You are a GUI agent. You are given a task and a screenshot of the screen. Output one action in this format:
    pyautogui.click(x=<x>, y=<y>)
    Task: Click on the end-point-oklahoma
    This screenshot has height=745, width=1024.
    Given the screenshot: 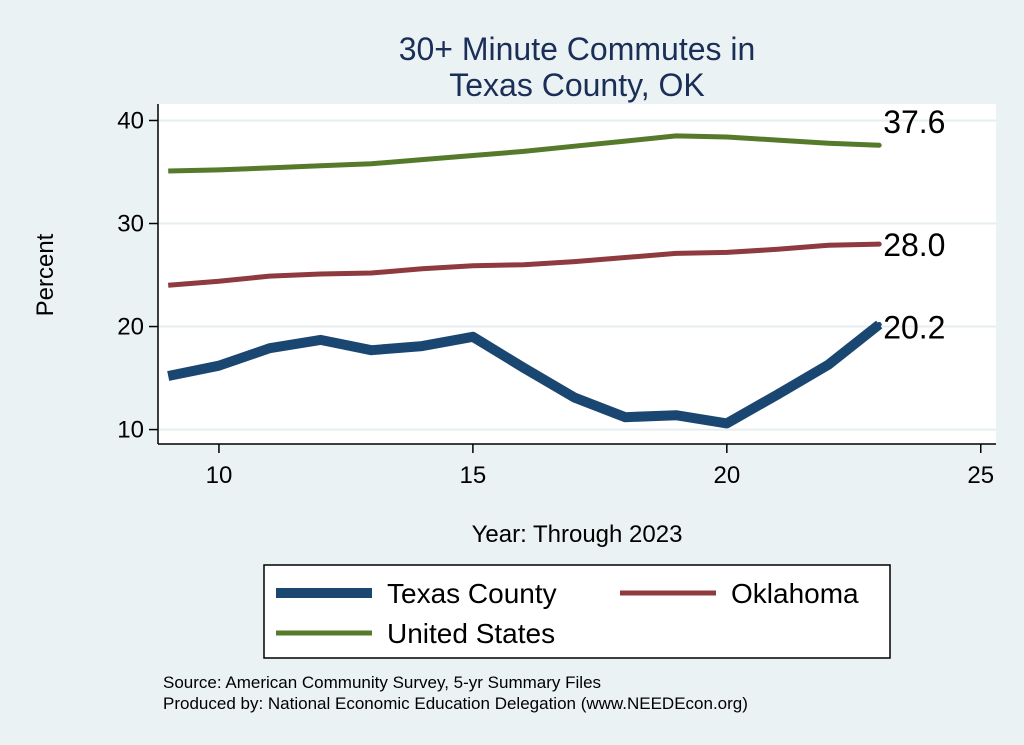 What is the action you would take?
    pyautogui.click(x=879, y=244)
    